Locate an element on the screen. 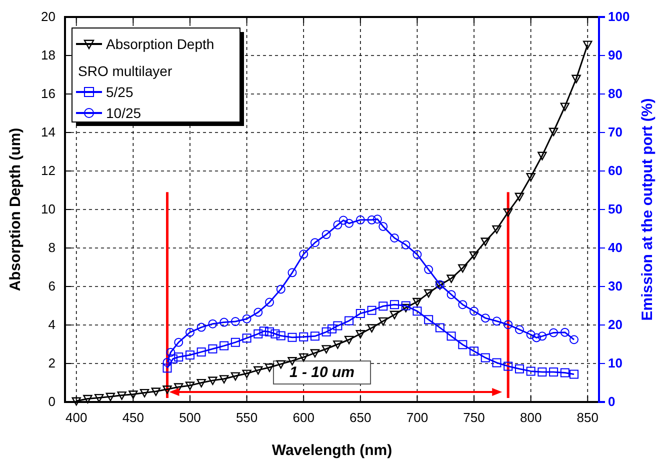 The image size is (662, 459). y2-tick-label: 10 is located at coordinates (615, 363).